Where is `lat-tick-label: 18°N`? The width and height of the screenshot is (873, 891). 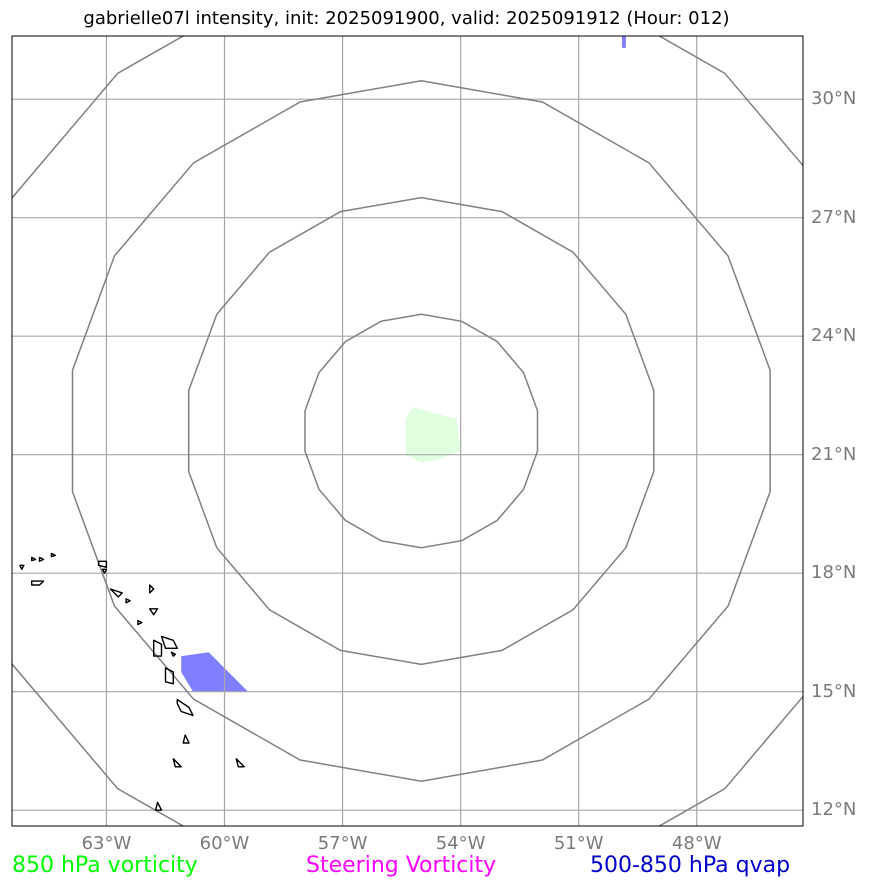 lat-tick-label: 18°N is located at coordinates (834, 573).